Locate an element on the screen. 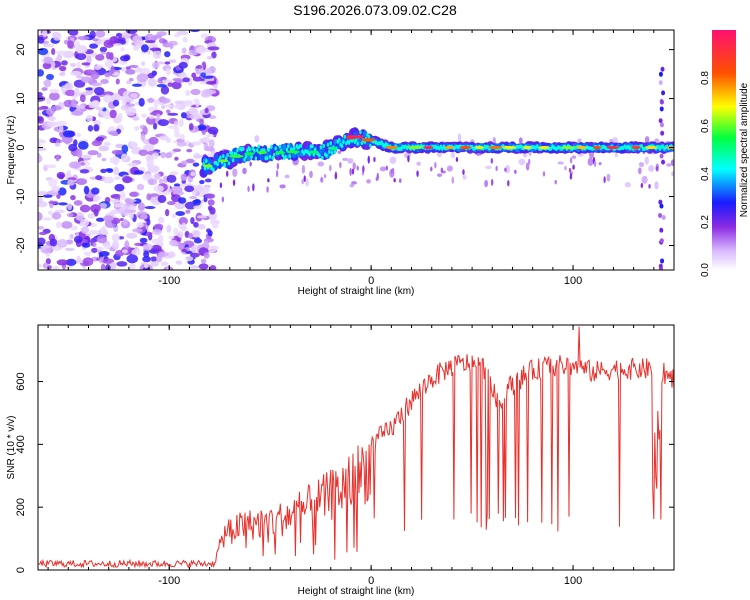  chart-title: S196.2026.073.09.02.C28 is located at coordinates (375, 10).